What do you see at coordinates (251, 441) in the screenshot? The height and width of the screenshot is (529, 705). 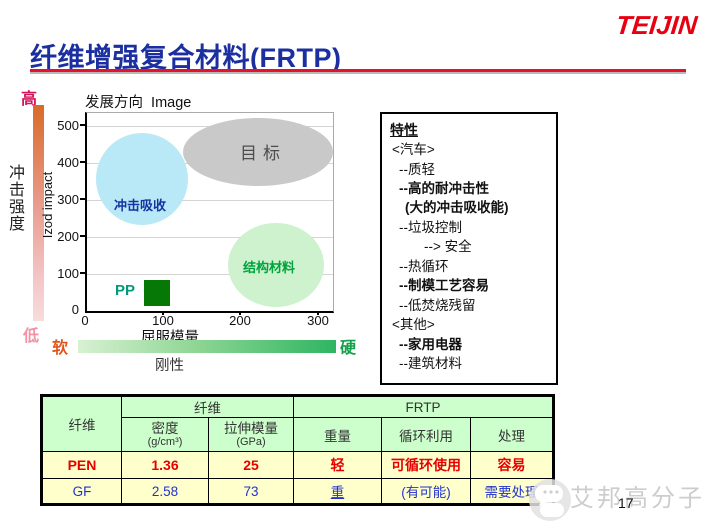 I see `header-modulus-line2: (GPa)` at bounding box center [251, 441].